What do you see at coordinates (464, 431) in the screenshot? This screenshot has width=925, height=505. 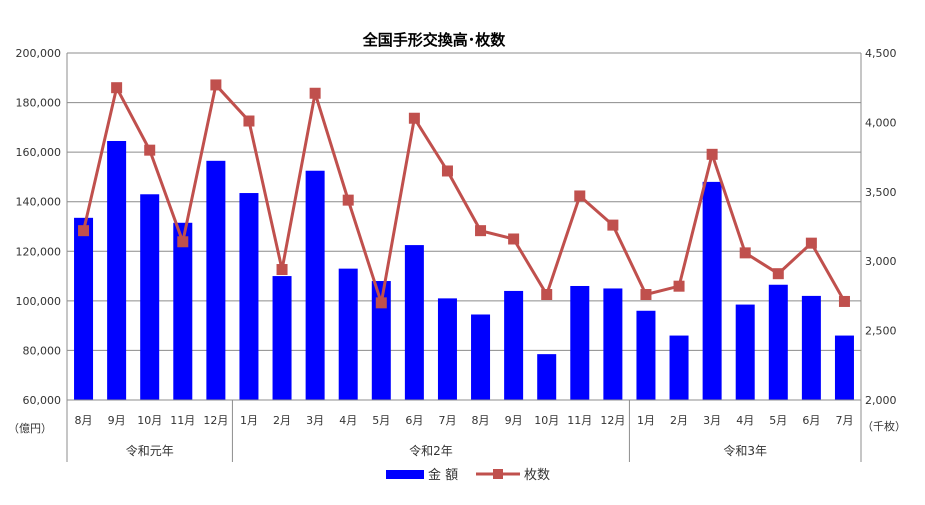 I see `era-labels: 令和元年 令和2年 令和3年` at bounding box center [464, 431].